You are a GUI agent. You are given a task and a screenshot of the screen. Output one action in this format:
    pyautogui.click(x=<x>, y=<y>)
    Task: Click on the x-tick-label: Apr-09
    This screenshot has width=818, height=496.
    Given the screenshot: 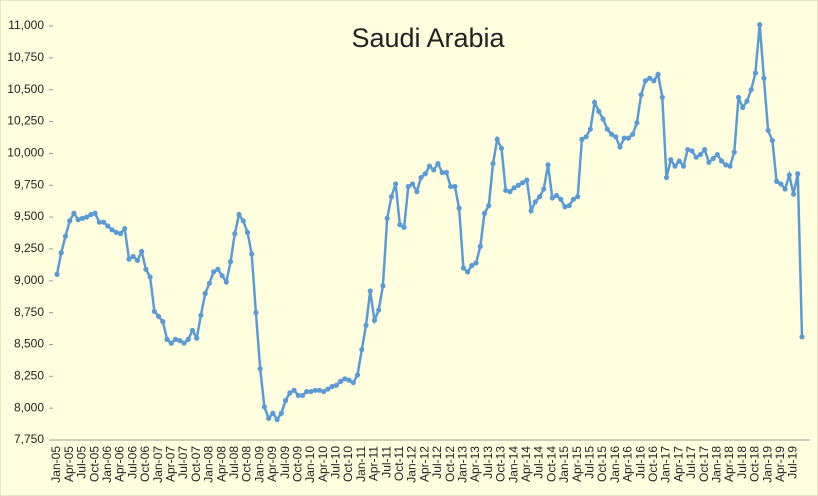 What is the action you would take?
    pyautogui.click(x=272, y=464)
    